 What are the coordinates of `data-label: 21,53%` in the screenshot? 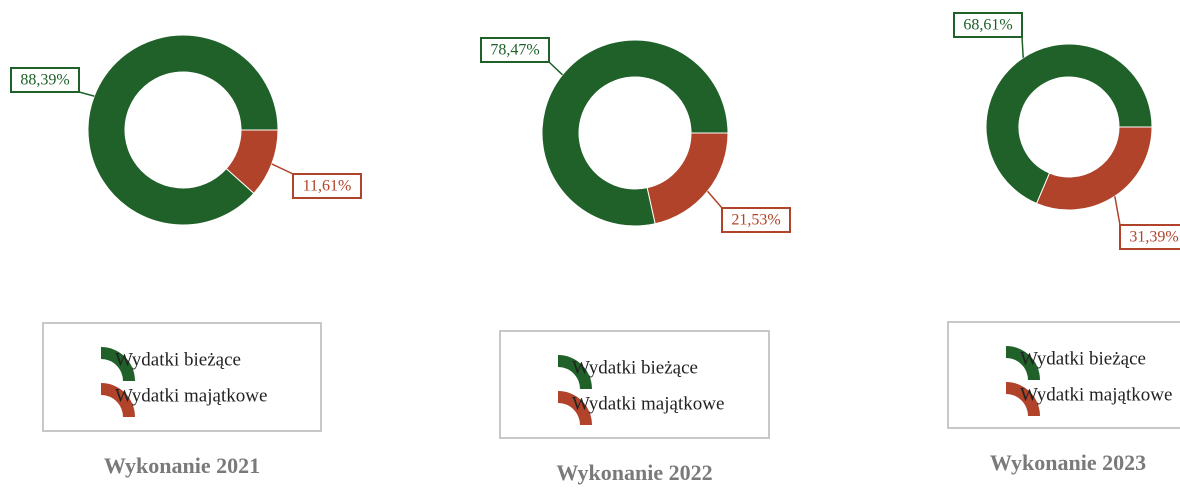 It's located at (755, 220).